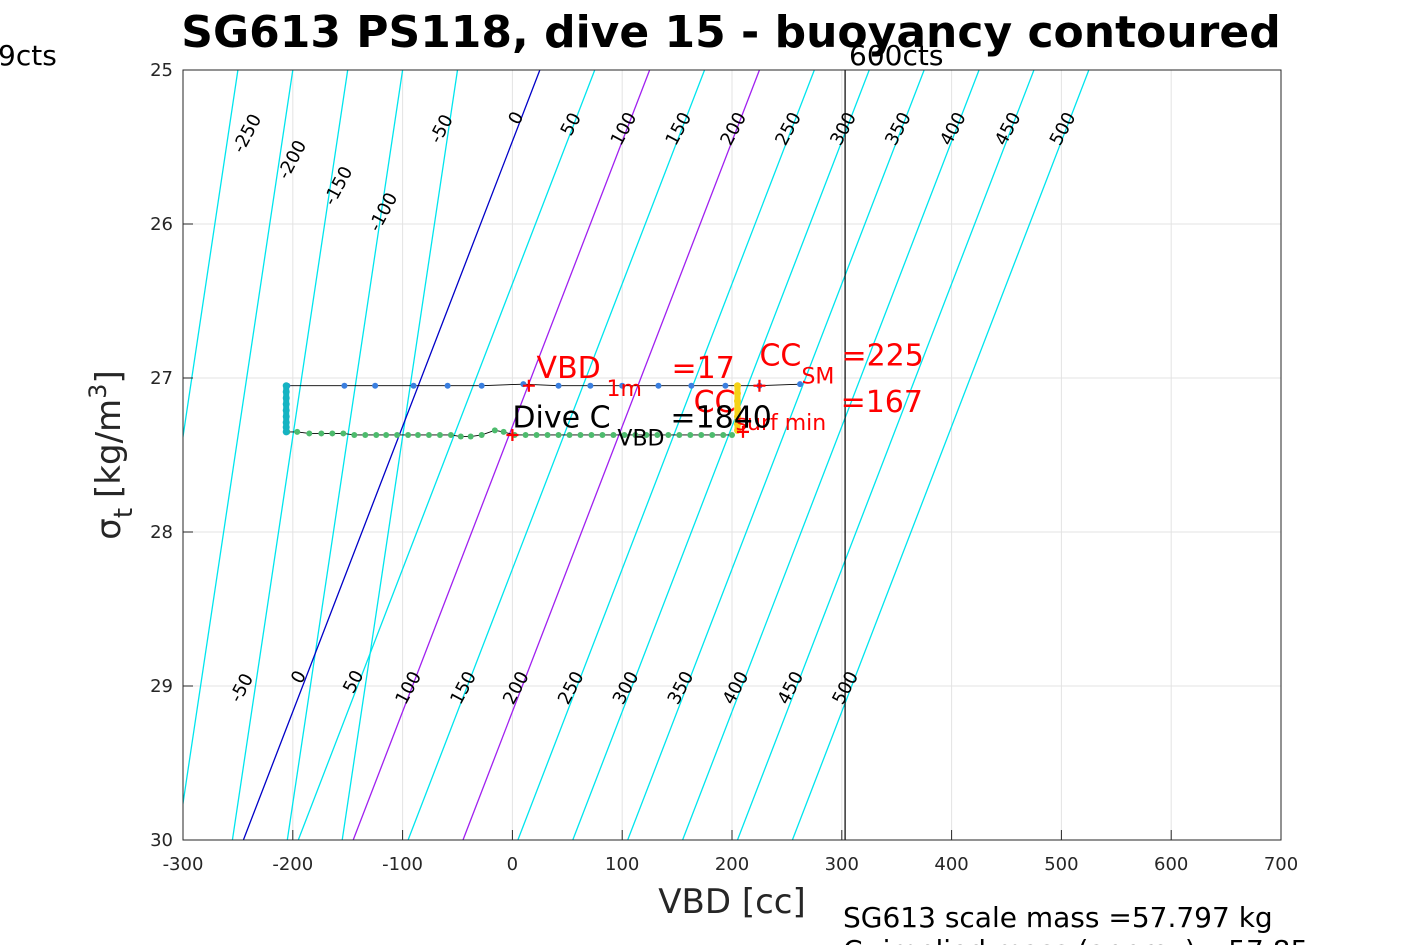 Image resolution: width=1417 pixels, height=945 pixels. Describe the element at coordinates (720, 417) in the screenshot. I see `annotation-value: =1840` at that location.